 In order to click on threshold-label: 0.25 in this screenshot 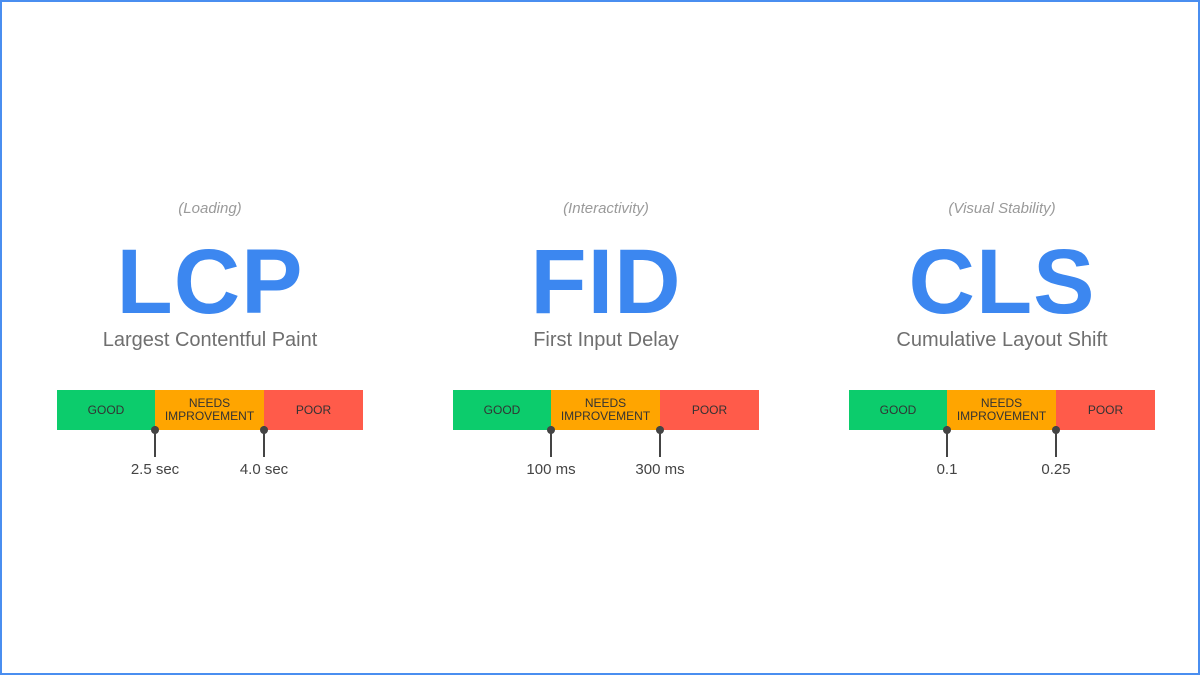, I will do `click(1056, 469)`.